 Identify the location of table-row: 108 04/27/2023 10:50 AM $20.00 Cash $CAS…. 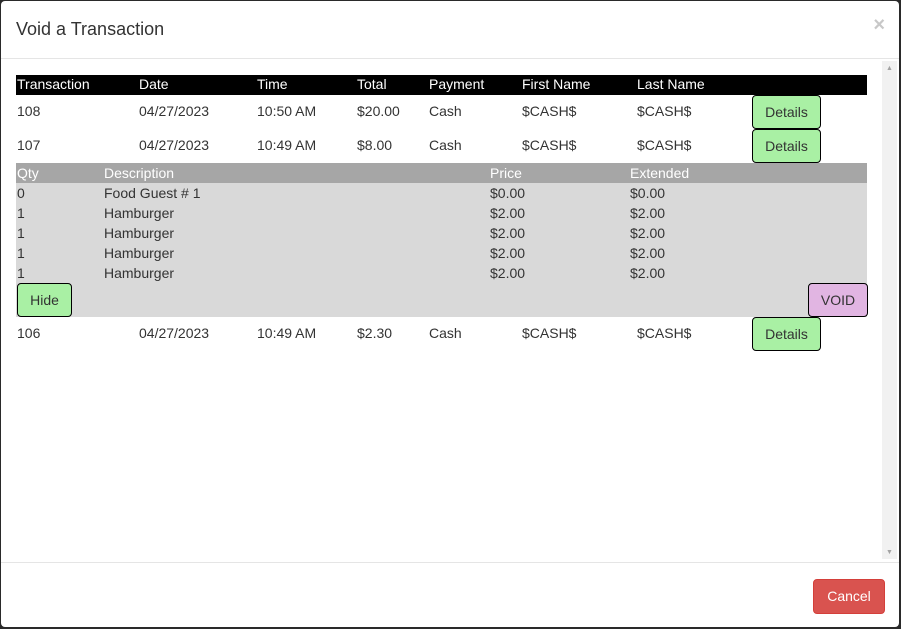
(441, 112).